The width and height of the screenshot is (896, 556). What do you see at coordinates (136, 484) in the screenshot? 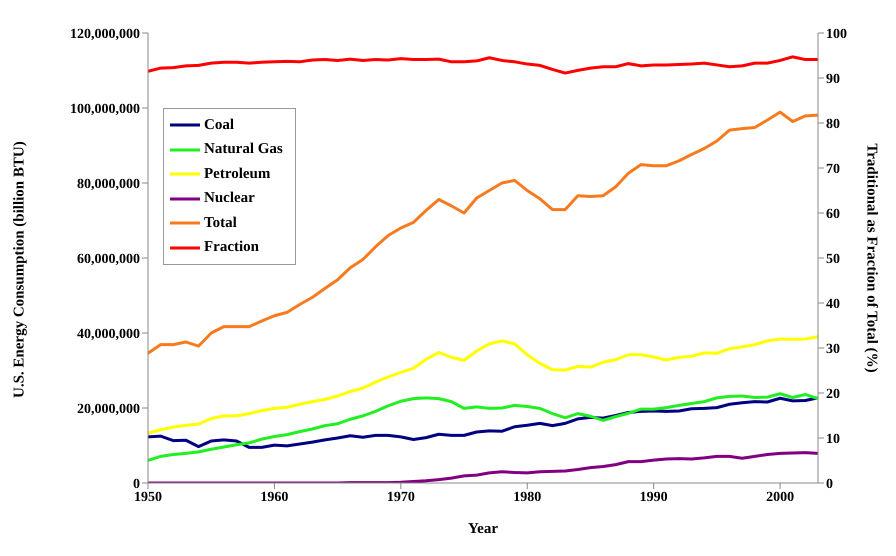
I see `y-tick-label: 0` at bounding box center [136, 484].